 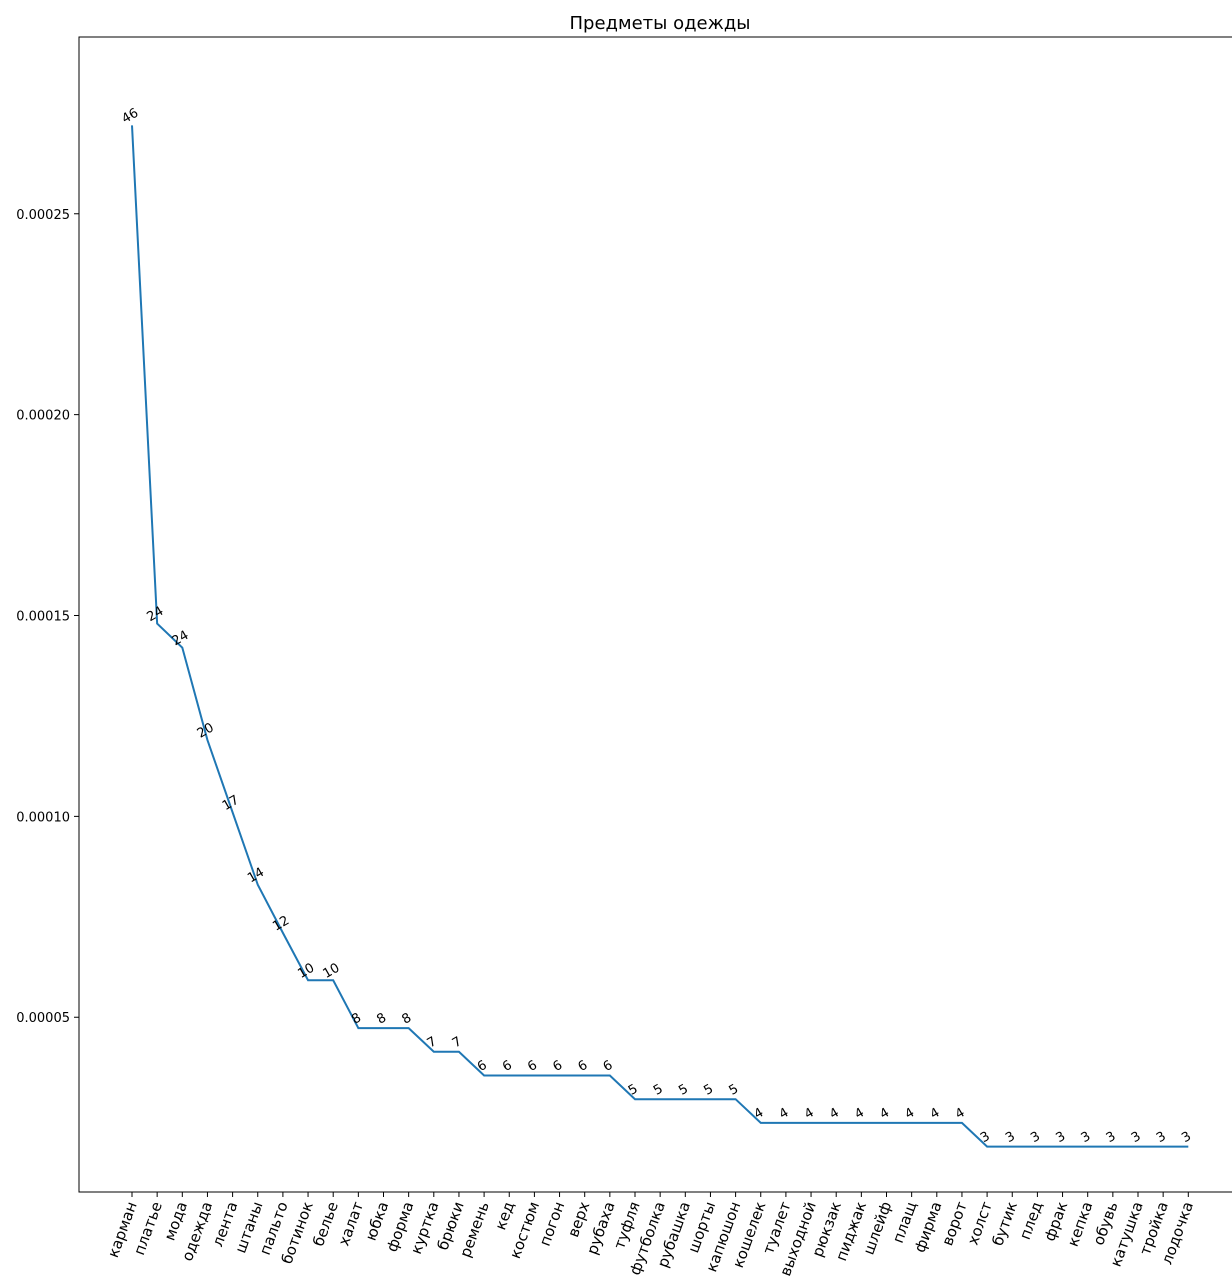 I want to click on y-tick-label: 0.00025, so click(x=43, y=215).